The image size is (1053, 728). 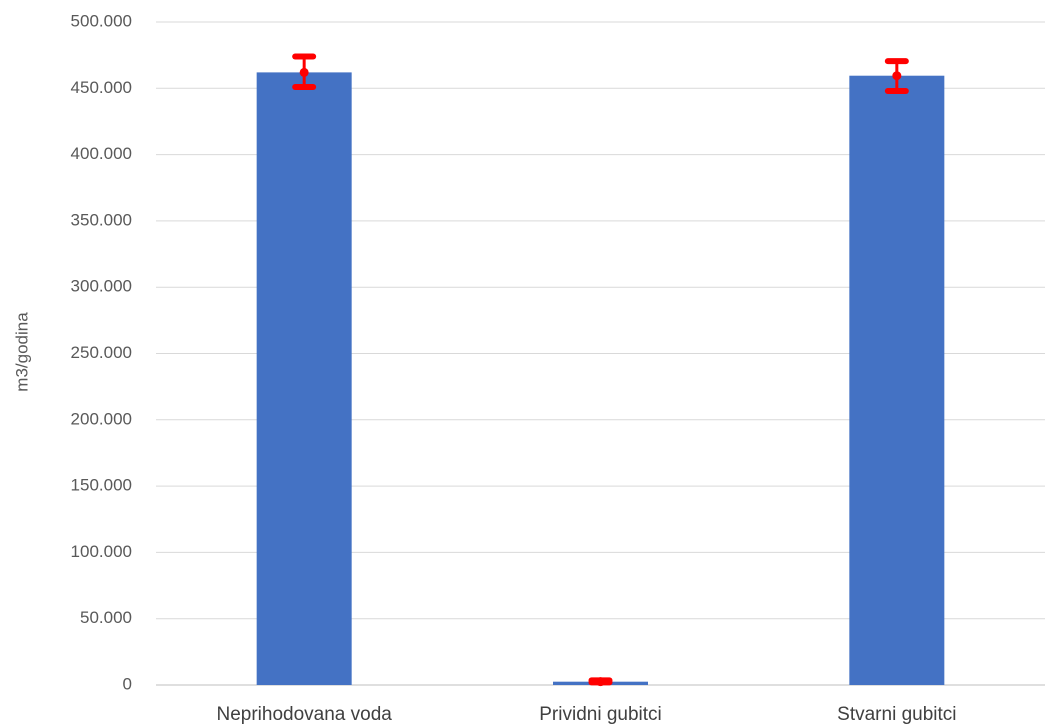 I want to click on y-tick-label: 300.000, so click(x=101, y=286).